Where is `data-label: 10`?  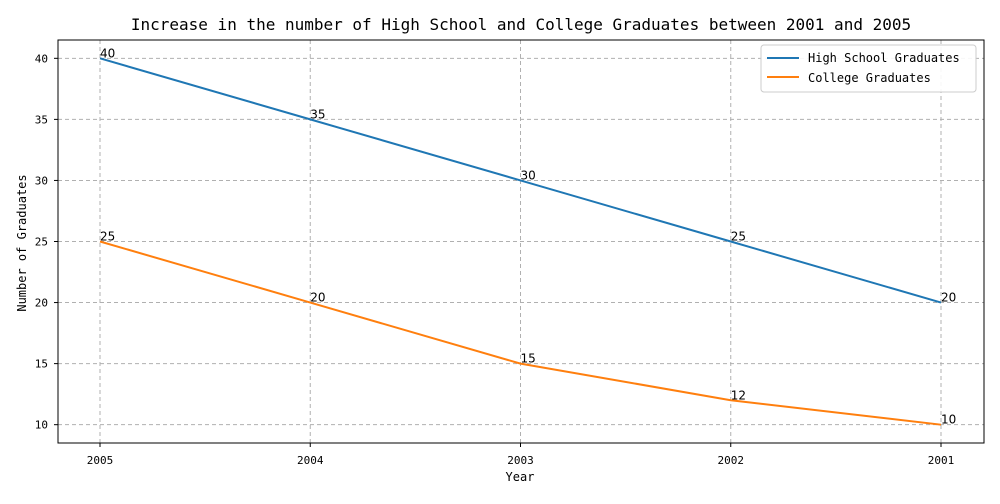
data-label: 10 is located at coordinates (948, 420).